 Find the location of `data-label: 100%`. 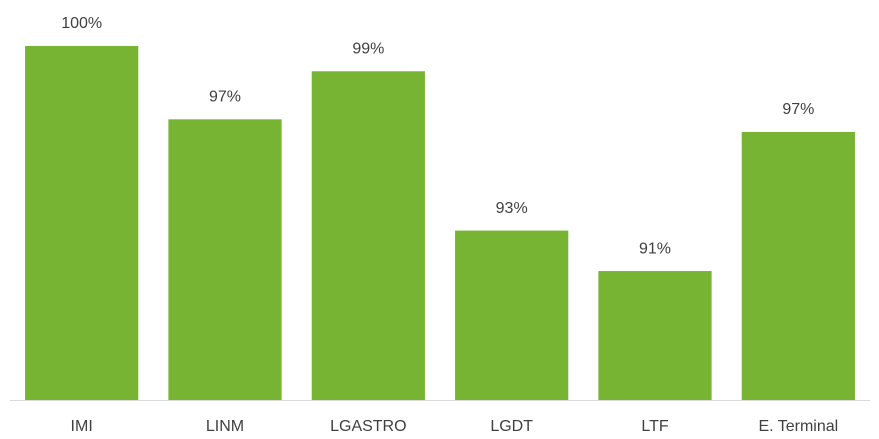

data-label: 100% is located at coordinates (81, 23).